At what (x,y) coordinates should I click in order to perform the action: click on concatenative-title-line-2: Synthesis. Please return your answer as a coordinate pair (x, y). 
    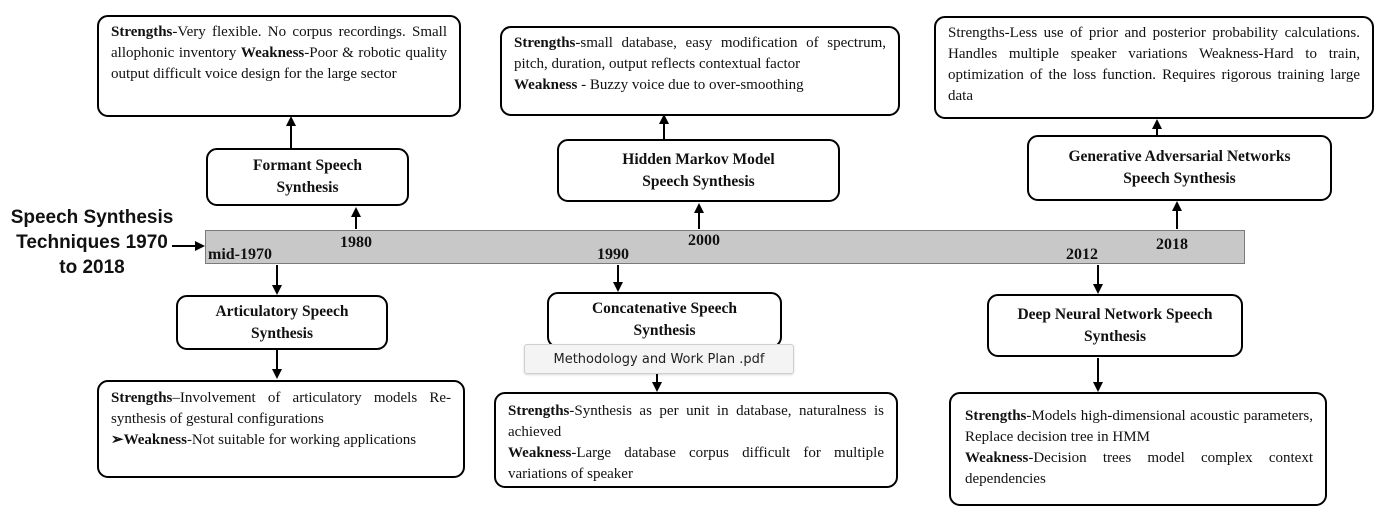
    Looking at the image, I should click on (664, 330).